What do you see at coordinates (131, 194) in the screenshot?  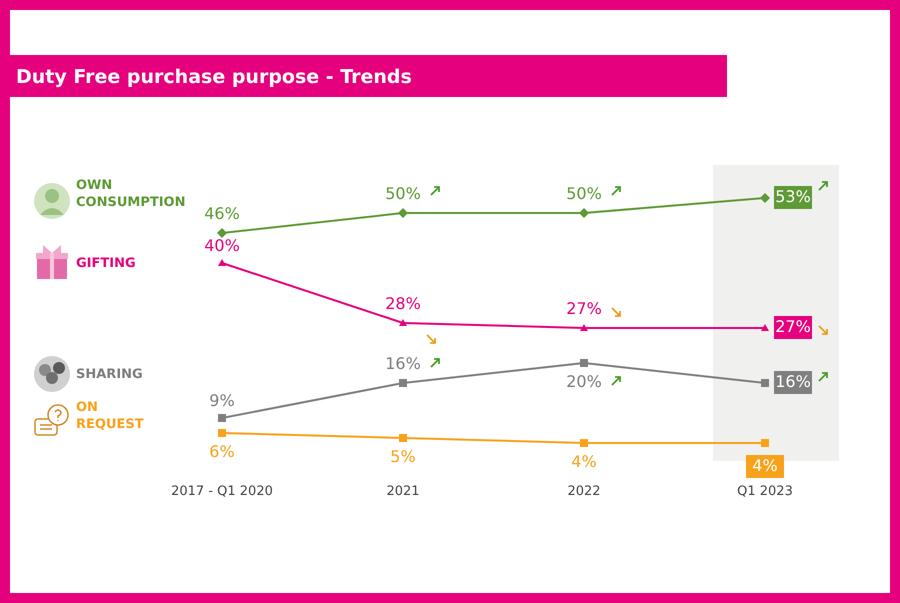 I see `text: OWN CONSUMPTION` at bounding box center [131, 194].